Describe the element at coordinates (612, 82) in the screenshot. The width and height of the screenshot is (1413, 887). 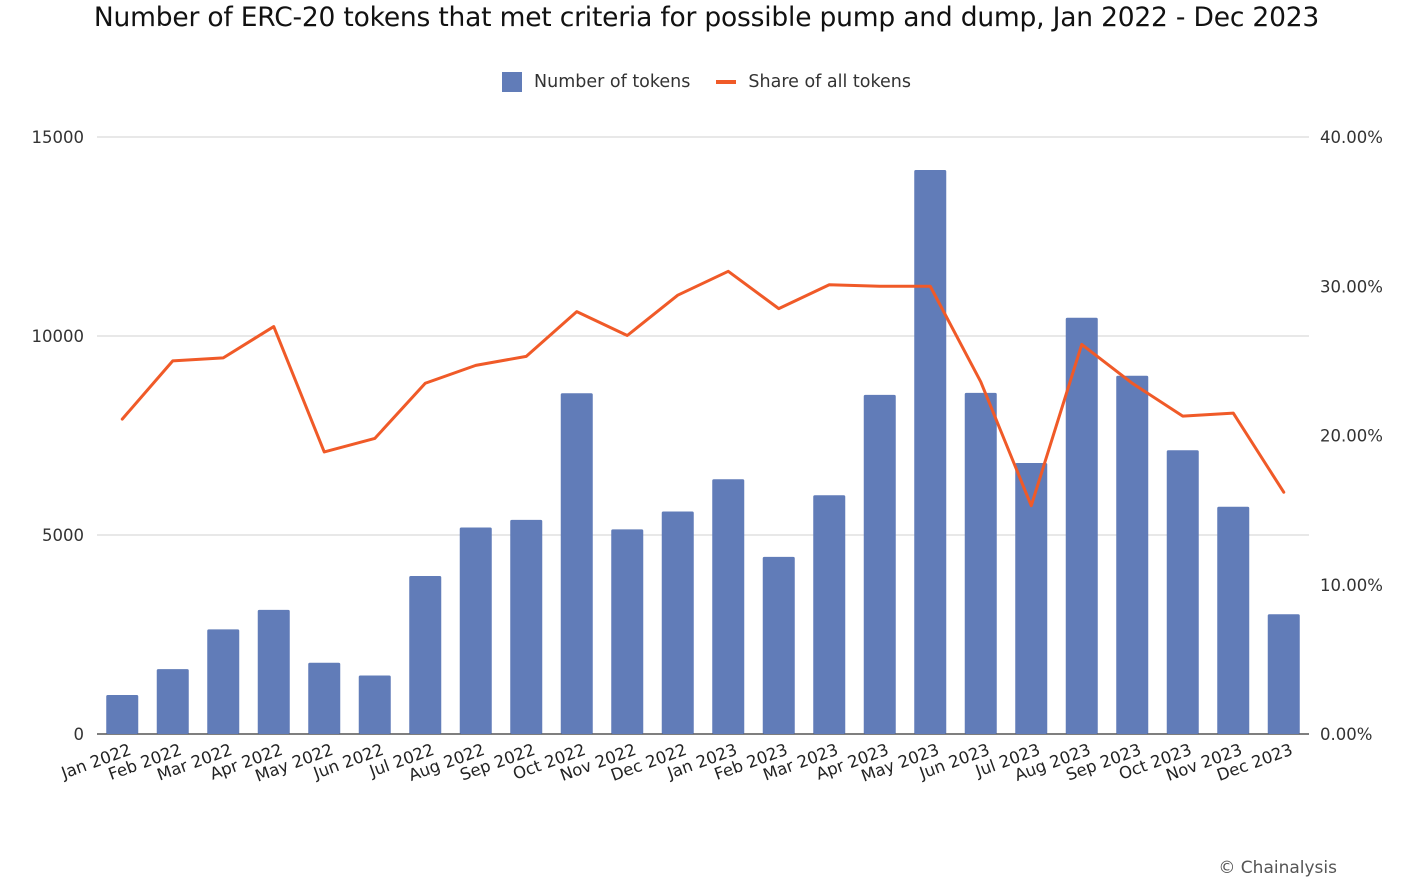
I see `legend-label-bars: Number of tokens` at that location.